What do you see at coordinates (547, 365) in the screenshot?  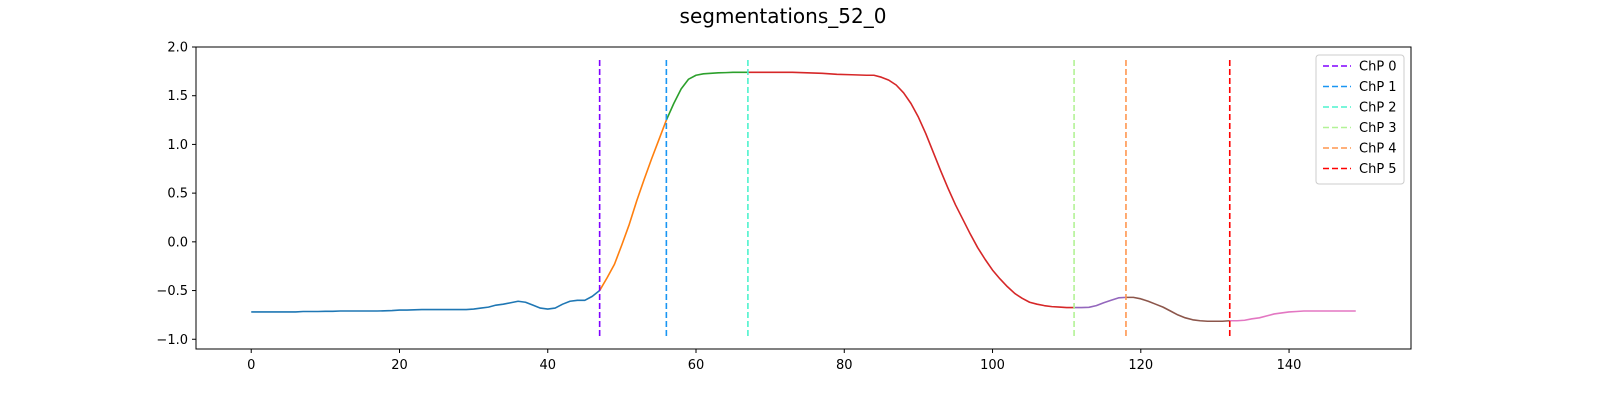 I see `x-tick-label-2: 40` at bounding box center [547, 365].